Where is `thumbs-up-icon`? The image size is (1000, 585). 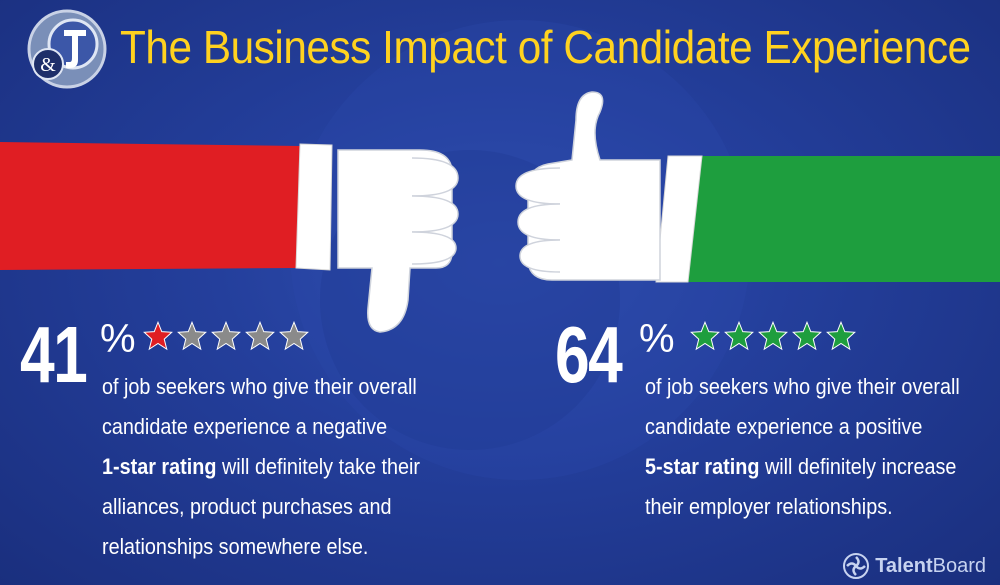 thumbs-up-icon is located at coordinates (588, 186).